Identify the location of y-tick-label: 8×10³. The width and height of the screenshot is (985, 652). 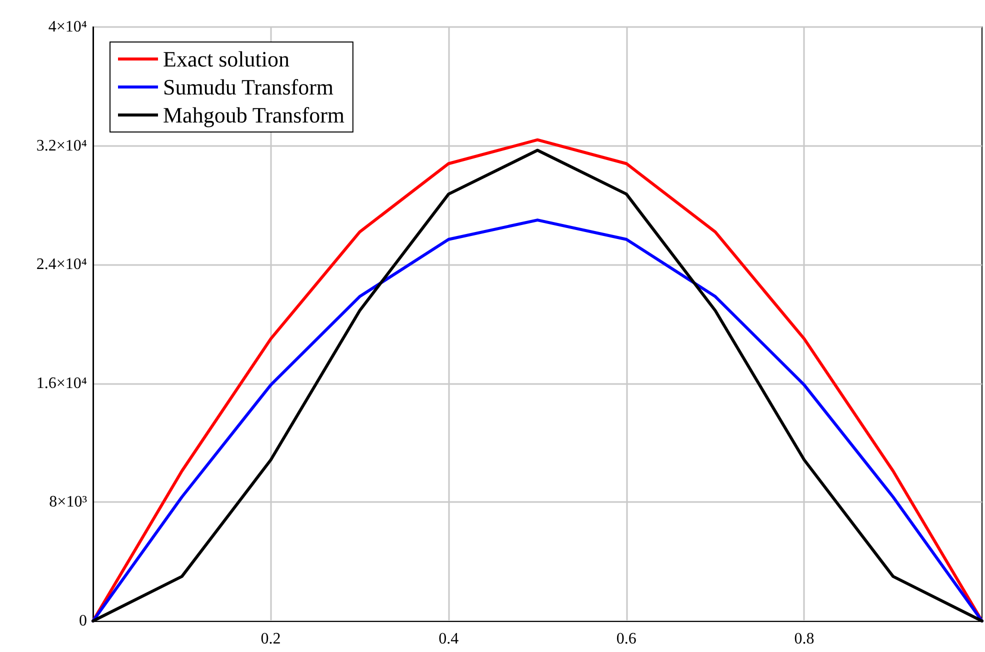
(68, 502).